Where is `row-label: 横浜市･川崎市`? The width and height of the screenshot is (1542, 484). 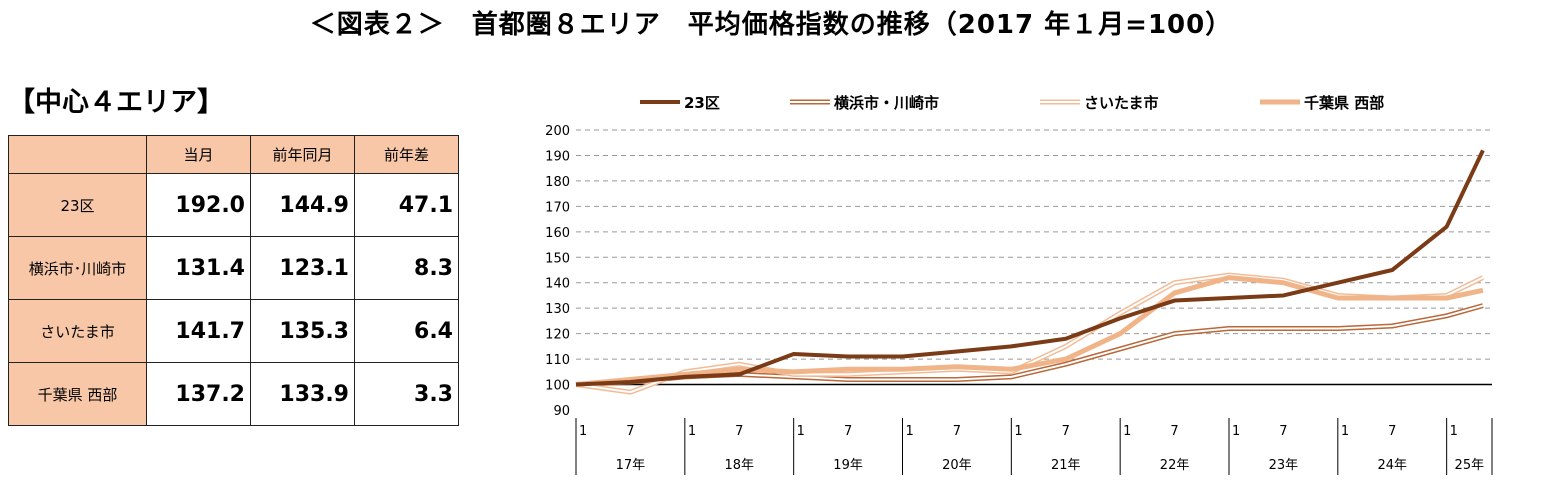
row-label: 横浜市･川崎市 is located at coordinates (77, 268).